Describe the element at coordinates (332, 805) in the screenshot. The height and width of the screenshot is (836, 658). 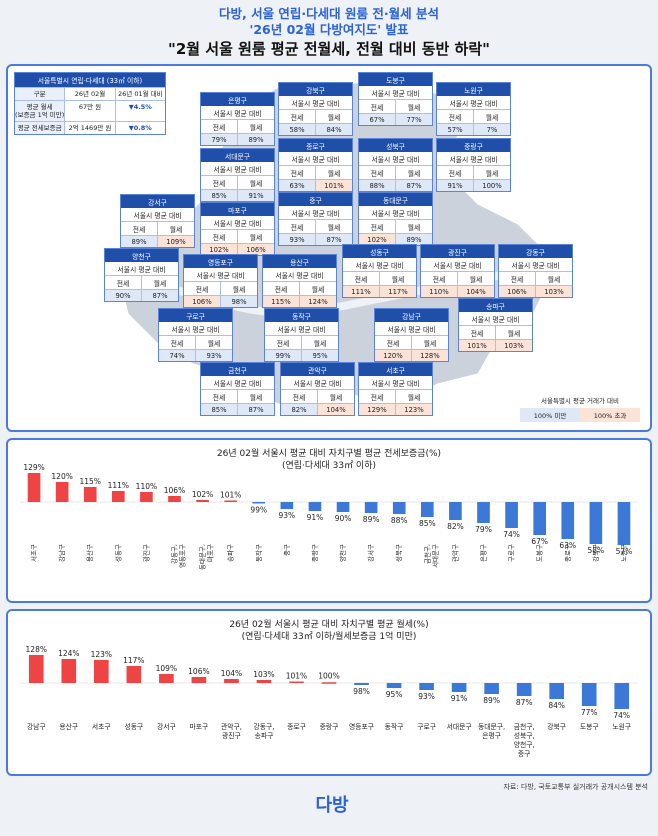
I see `logo-text: 다방` at that location.